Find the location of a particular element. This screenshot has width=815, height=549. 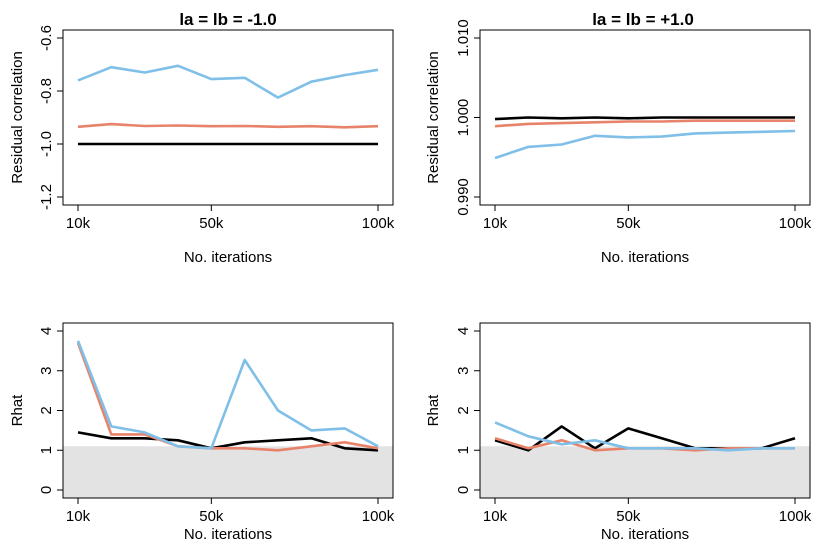

chart-title: la = lb = -1.0 is located at coordinates (227, 19).